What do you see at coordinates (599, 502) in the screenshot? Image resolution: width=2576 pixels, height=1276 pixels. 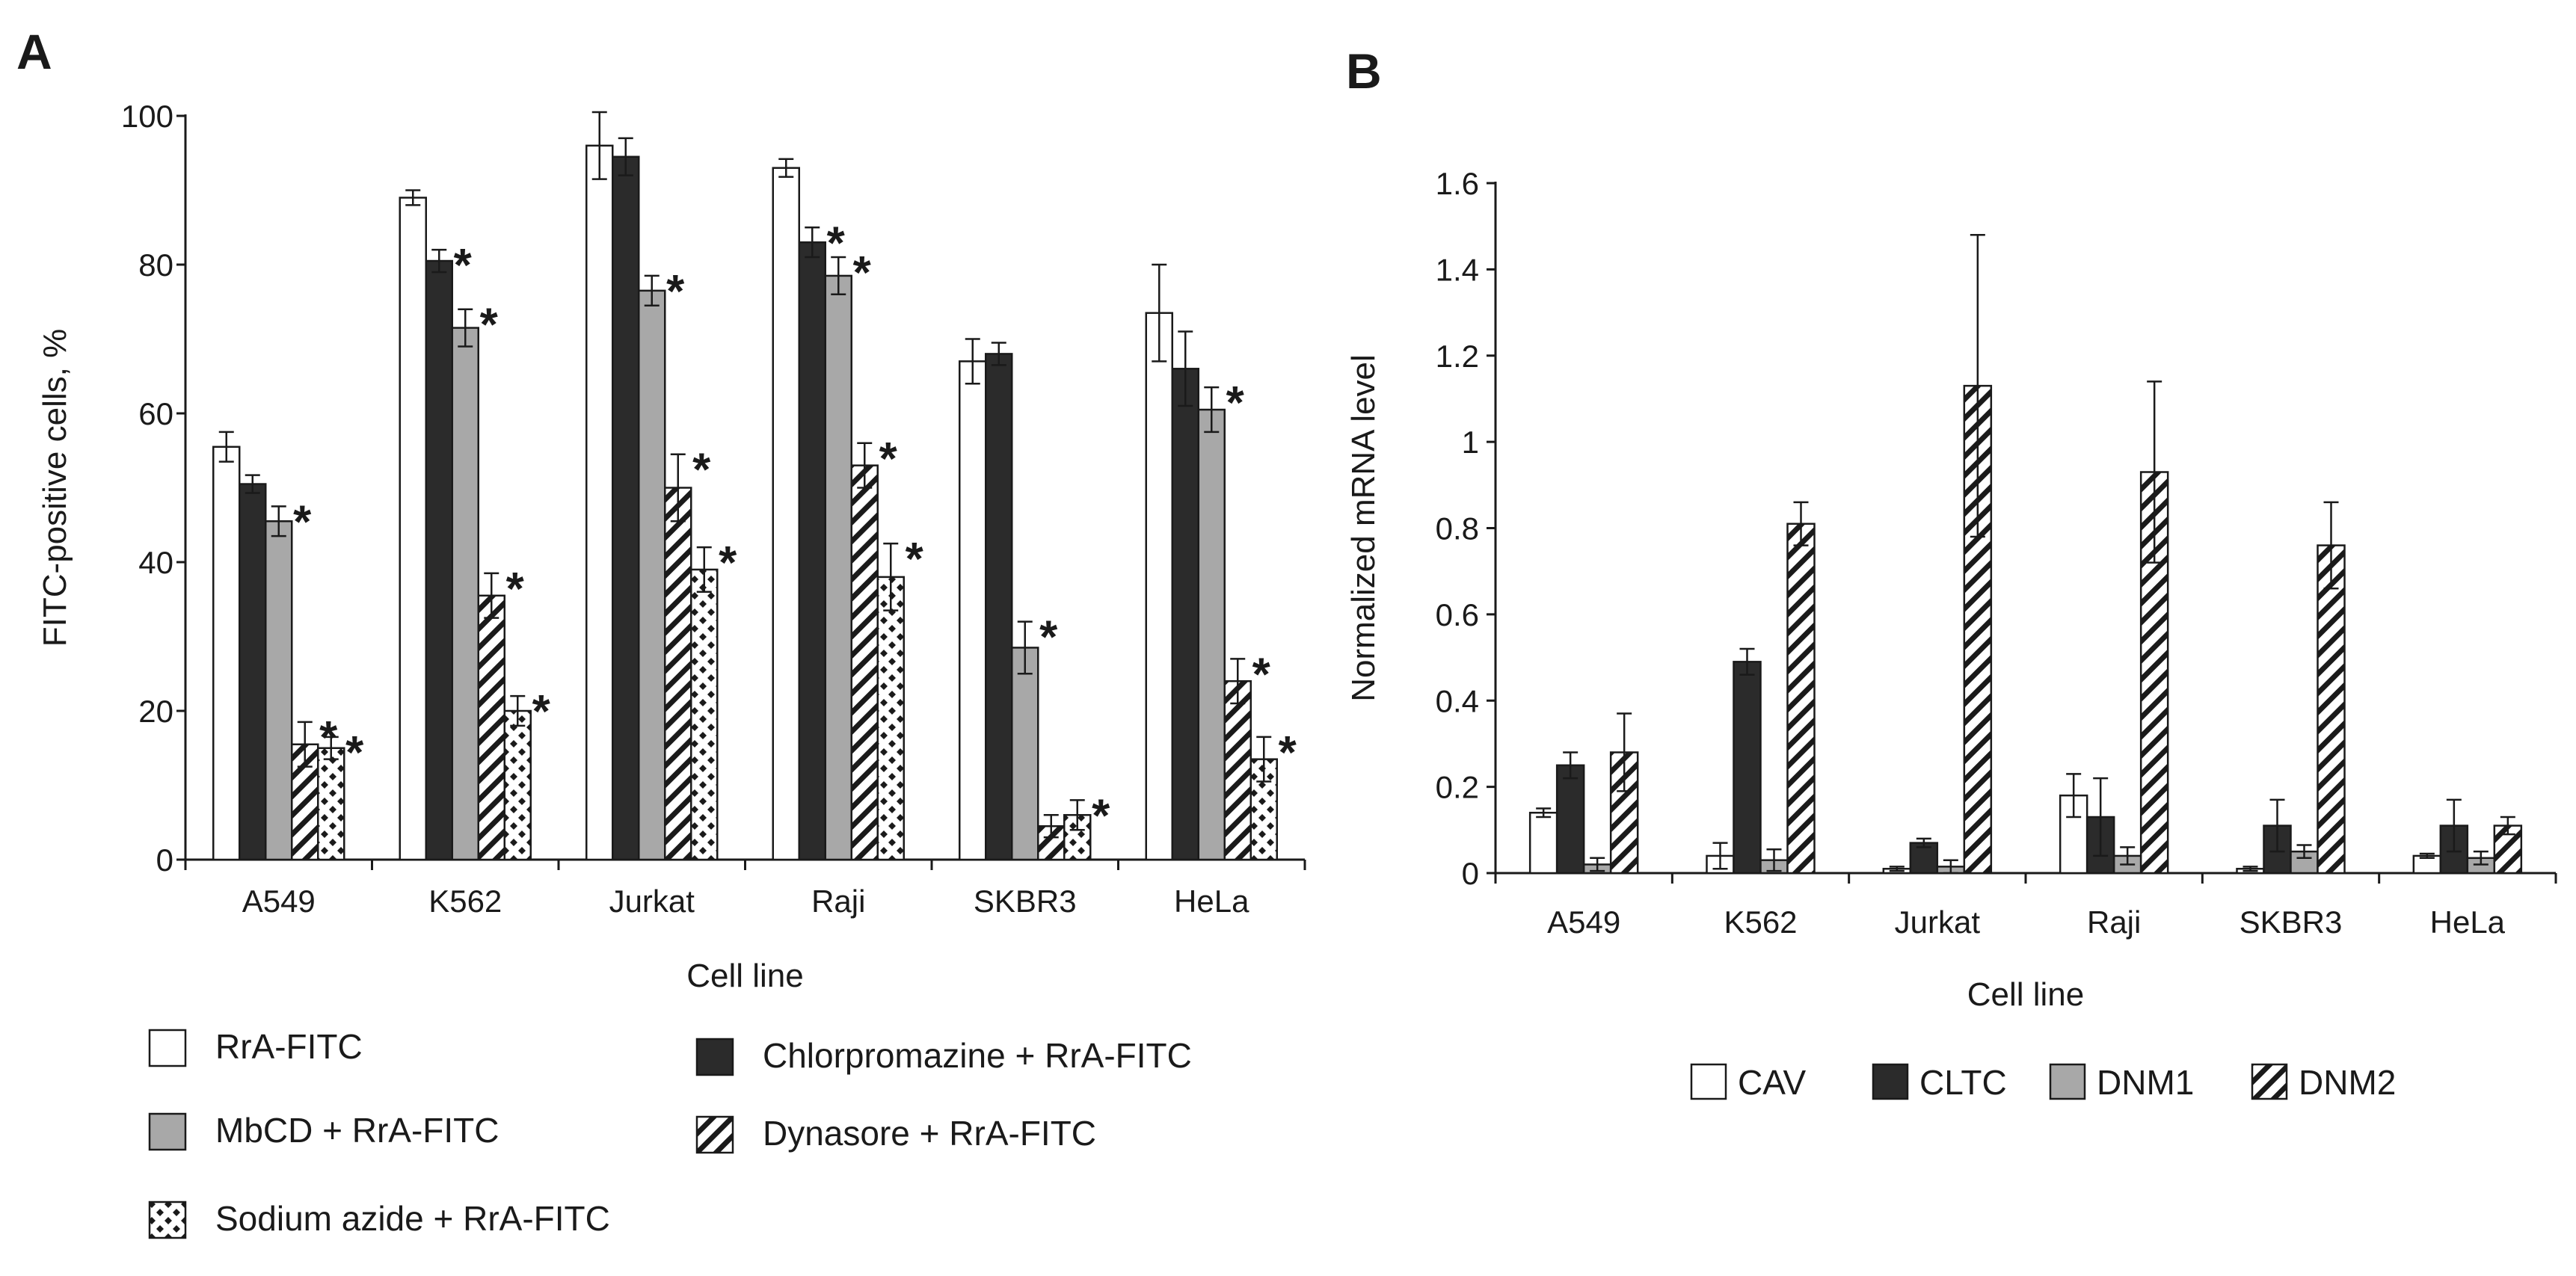 I see `bar-rra-fitc-jurkat` at bounding box center [599, 502].